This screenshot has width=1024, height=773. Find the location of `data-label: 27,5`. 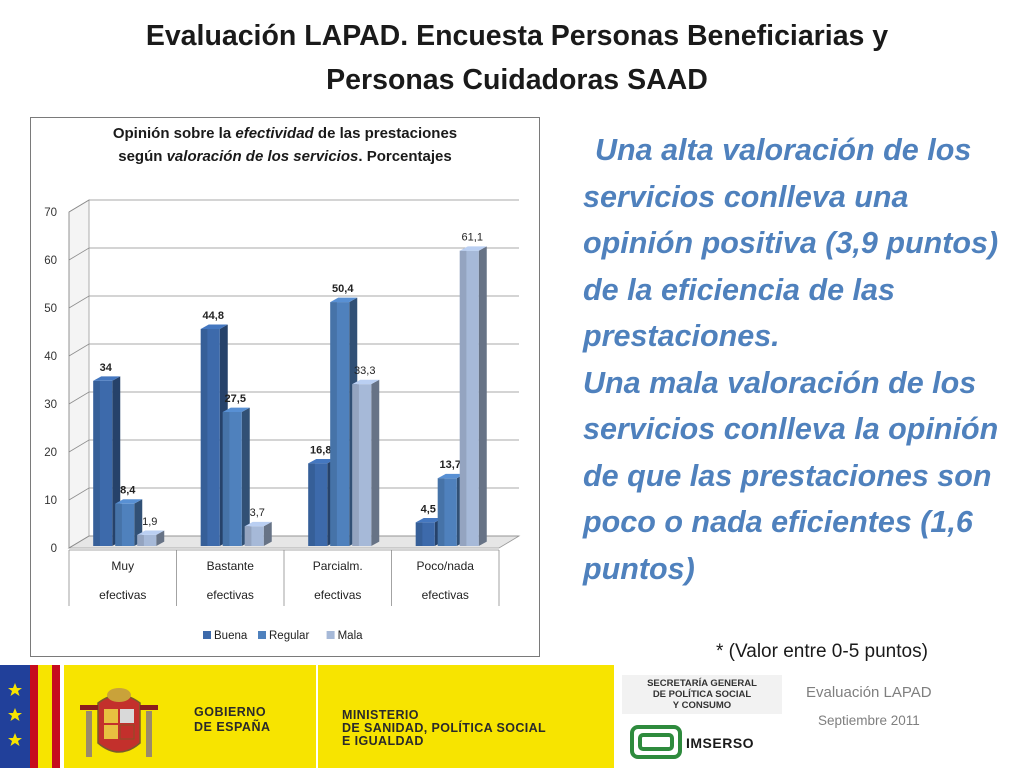

data-label: 27,5 is located at coordinates (235, 399).